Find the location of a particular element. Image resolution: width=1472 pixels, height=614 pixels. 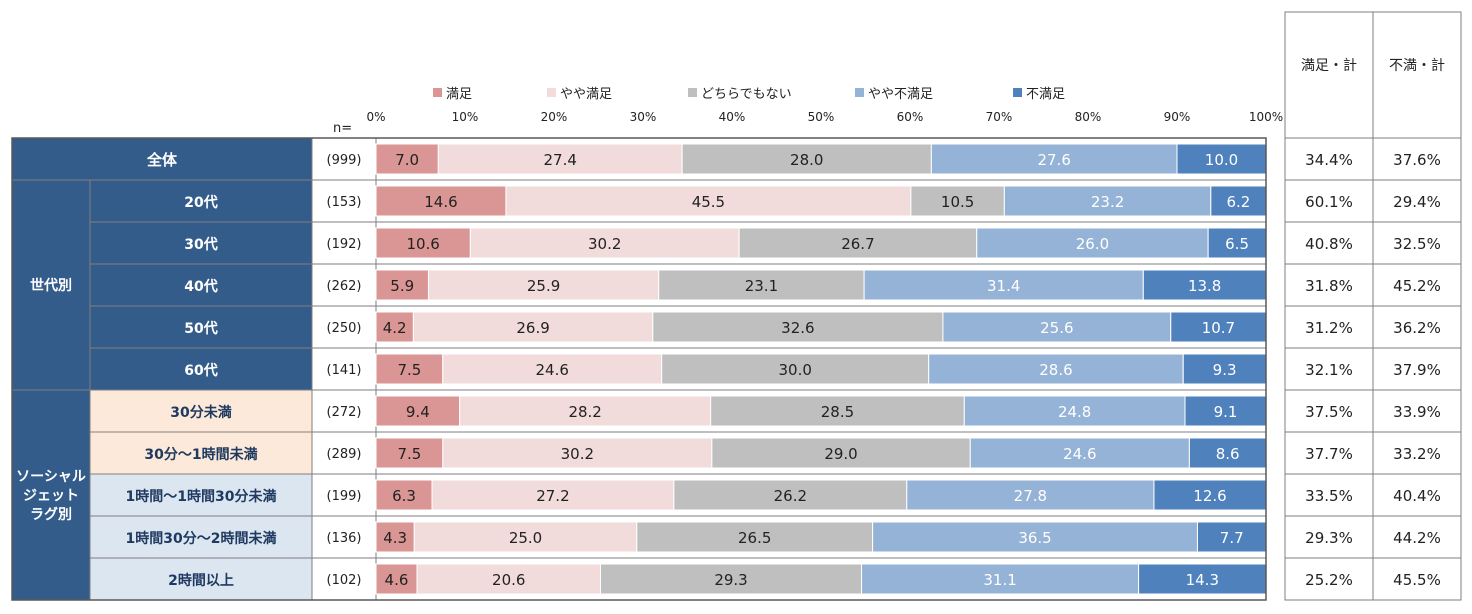

summary-value: 60.1% is located at coordinates (1329, 202).